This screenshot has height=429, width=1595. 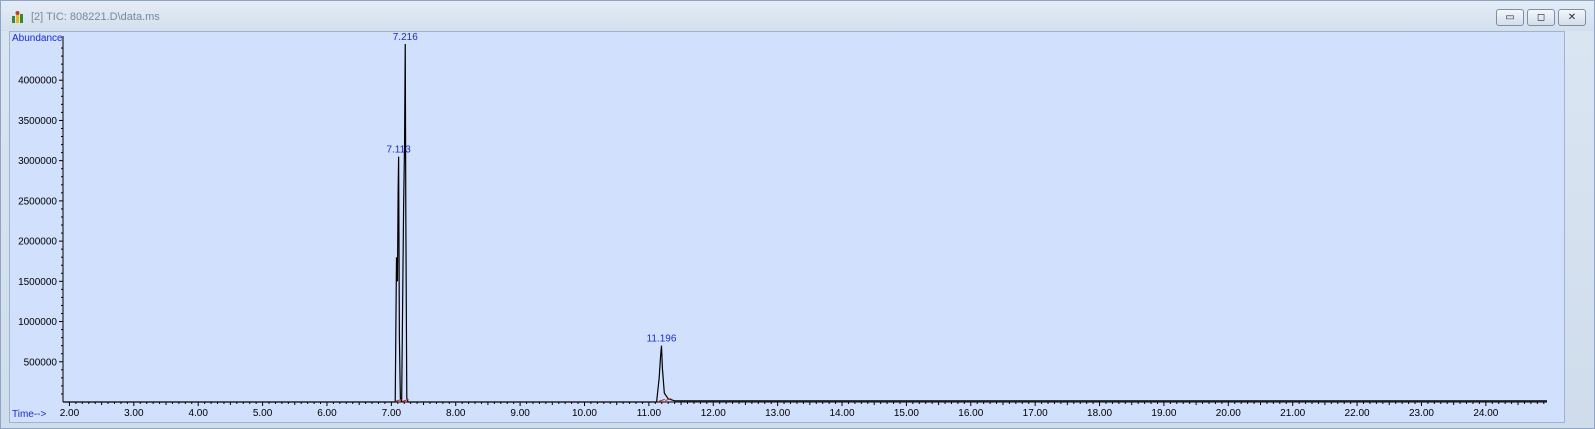 What do you see at coordinates (520, 413) in the screenshot?
I see `x-tick-label: 9.00` at bounding box center [520, 413].